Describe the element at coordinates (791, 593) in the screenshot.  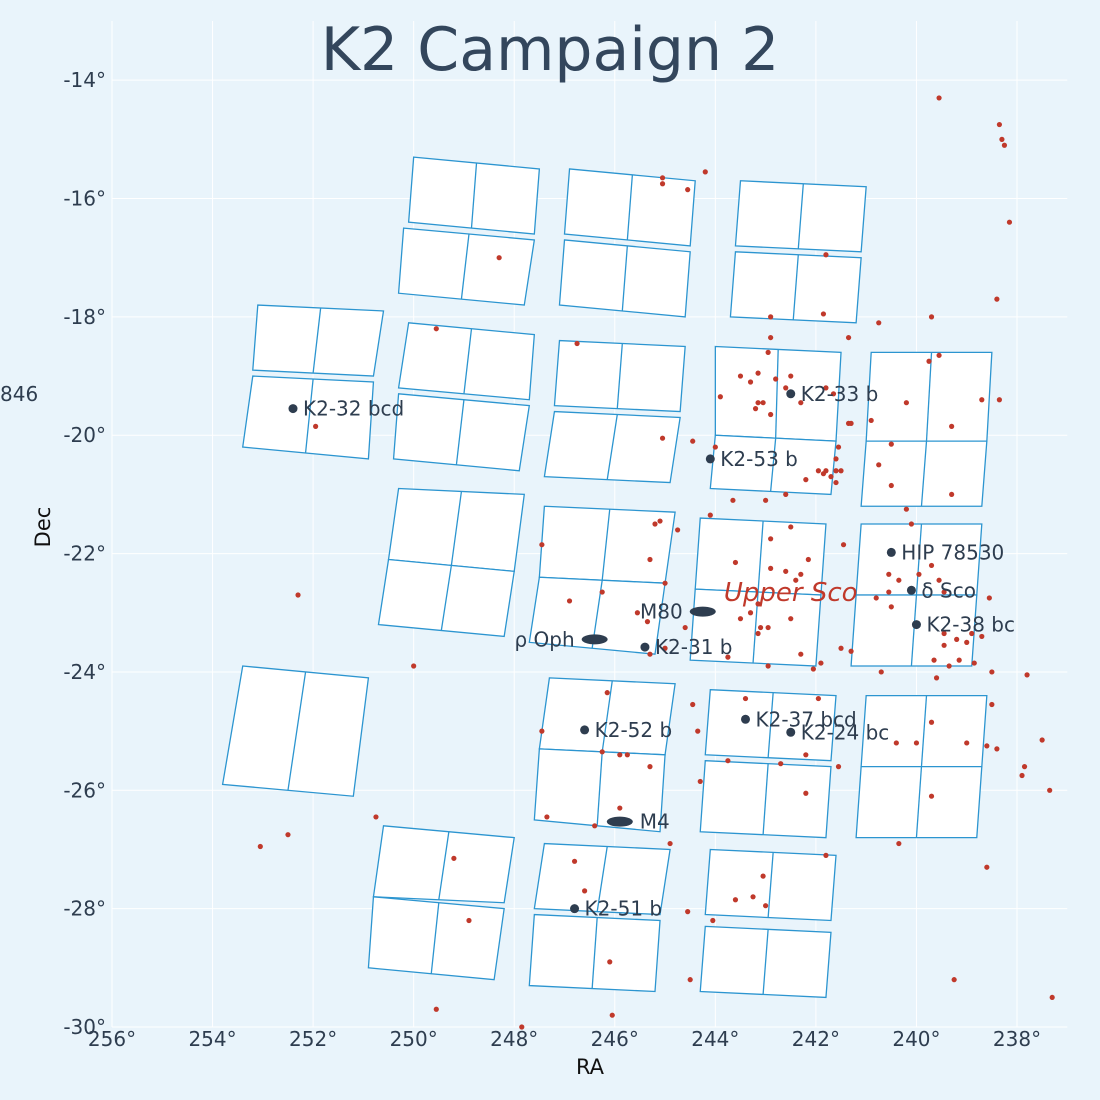
I see `region-label: Upper Sco` at that location.